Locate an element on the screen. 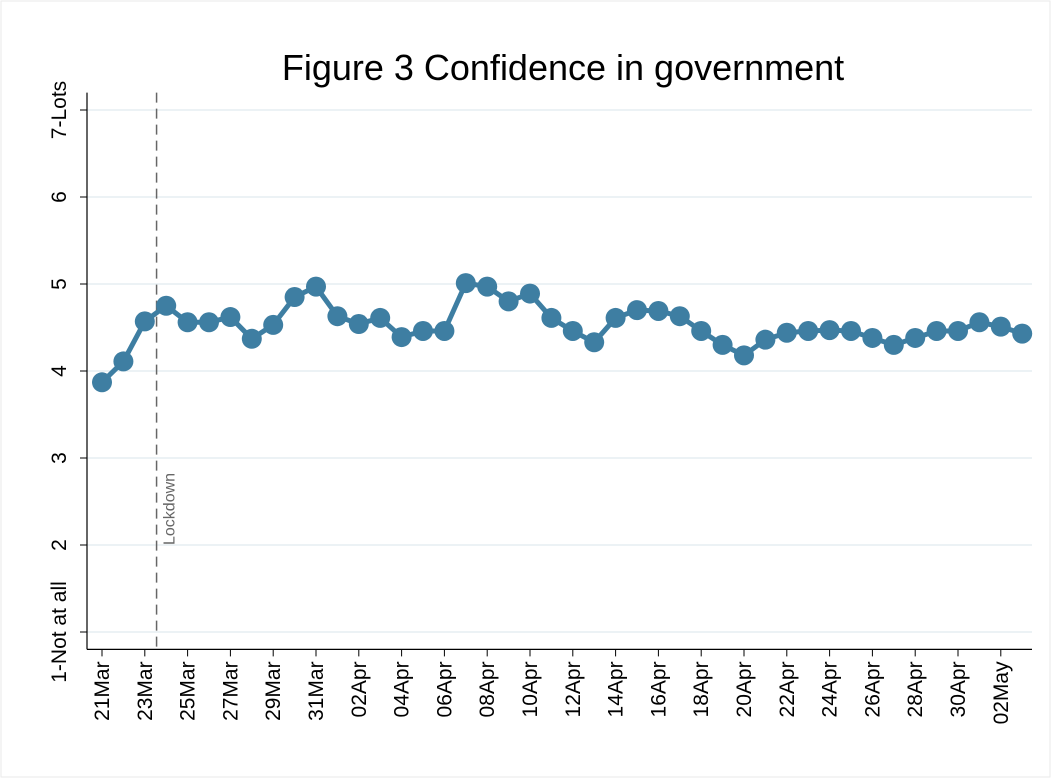 The width and height of the screenshot is (1051, 778). lockdown-label: Lockdown is located at coordinates (170, 509).